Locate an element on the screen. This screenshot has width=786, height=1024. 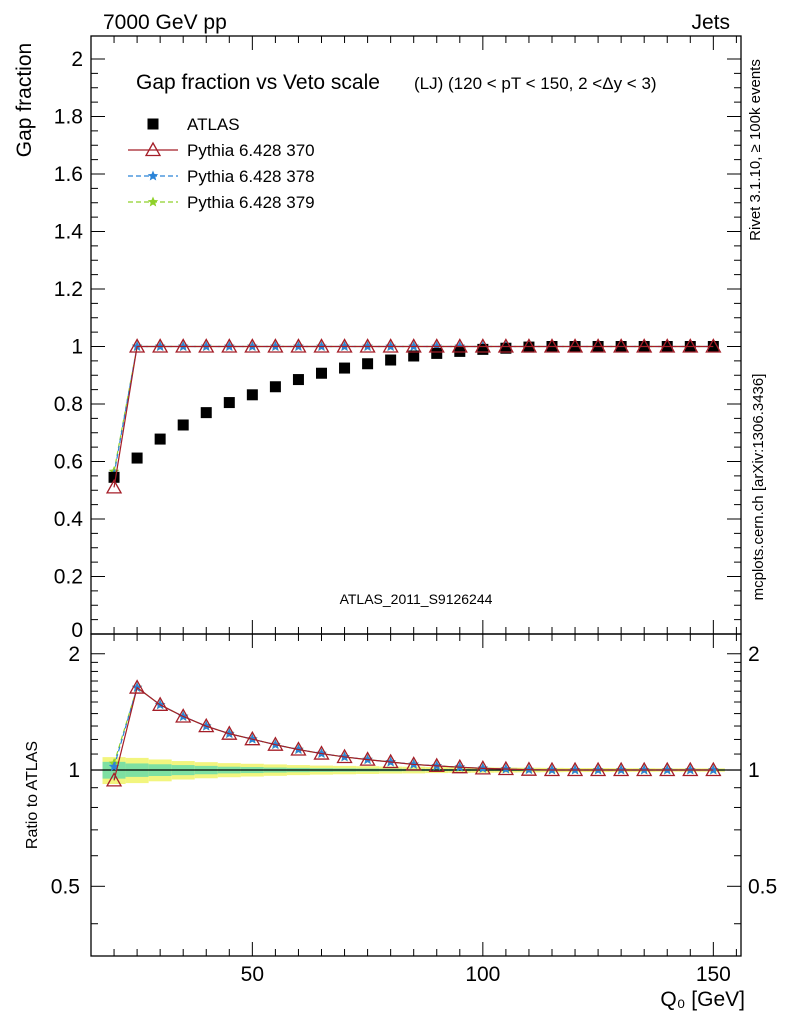
main-series-layer is located at coordinates (413, 416).